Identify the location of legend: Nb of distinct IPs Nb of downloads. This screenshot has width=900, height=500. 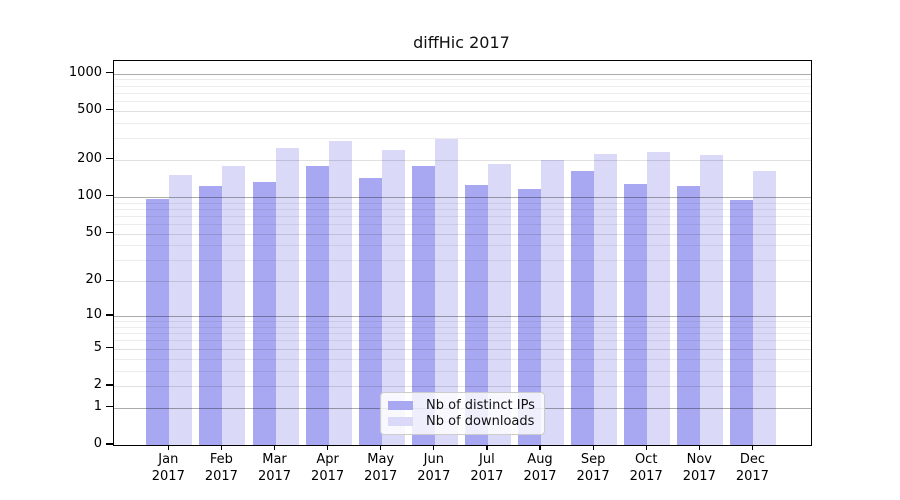
(462, 413).